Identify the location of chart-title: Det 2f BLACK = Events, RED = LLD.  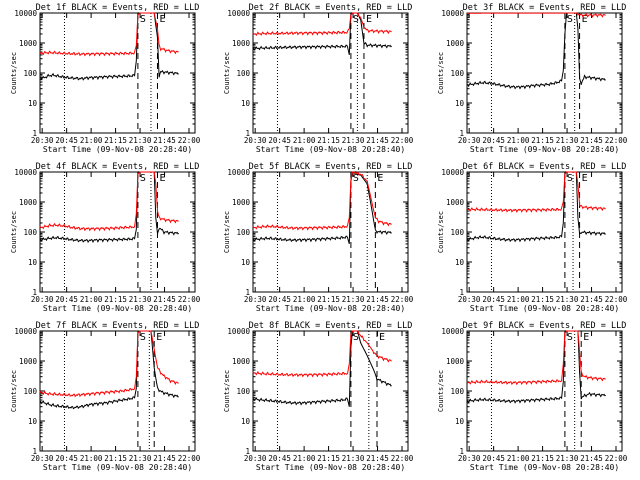
(331, 8).